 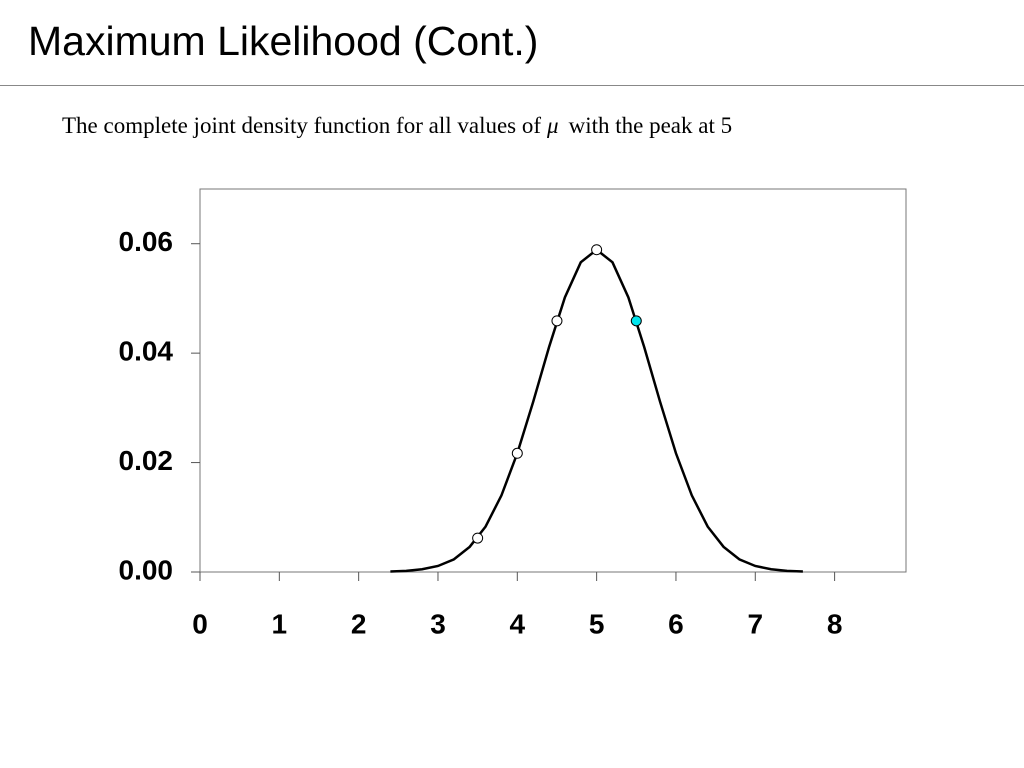 What do you see at coordinates (200, 623) in the screenshot?
I see `x-tick-label: 0` at bounding box center [200, 623].